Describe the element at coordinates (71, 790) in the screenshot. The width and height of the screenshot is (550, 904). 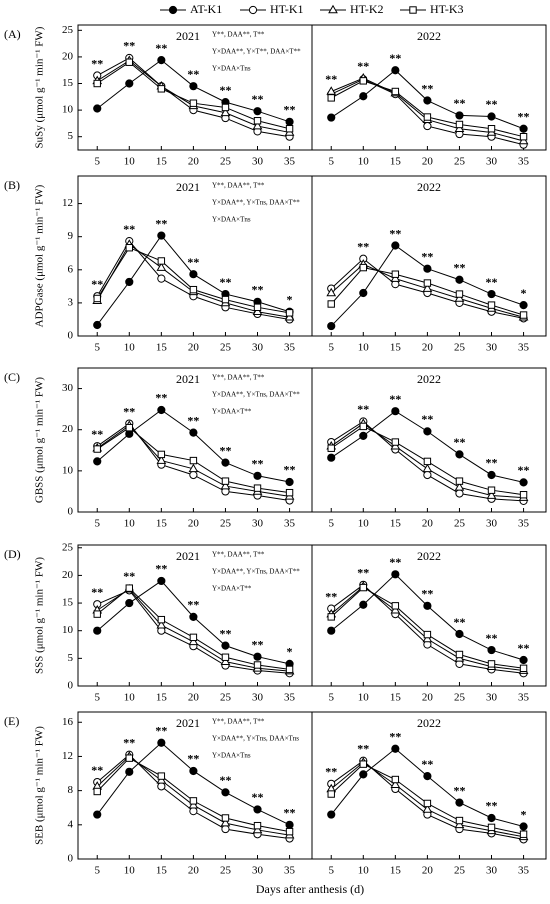
I see `y-tick-label: 8` at that location.